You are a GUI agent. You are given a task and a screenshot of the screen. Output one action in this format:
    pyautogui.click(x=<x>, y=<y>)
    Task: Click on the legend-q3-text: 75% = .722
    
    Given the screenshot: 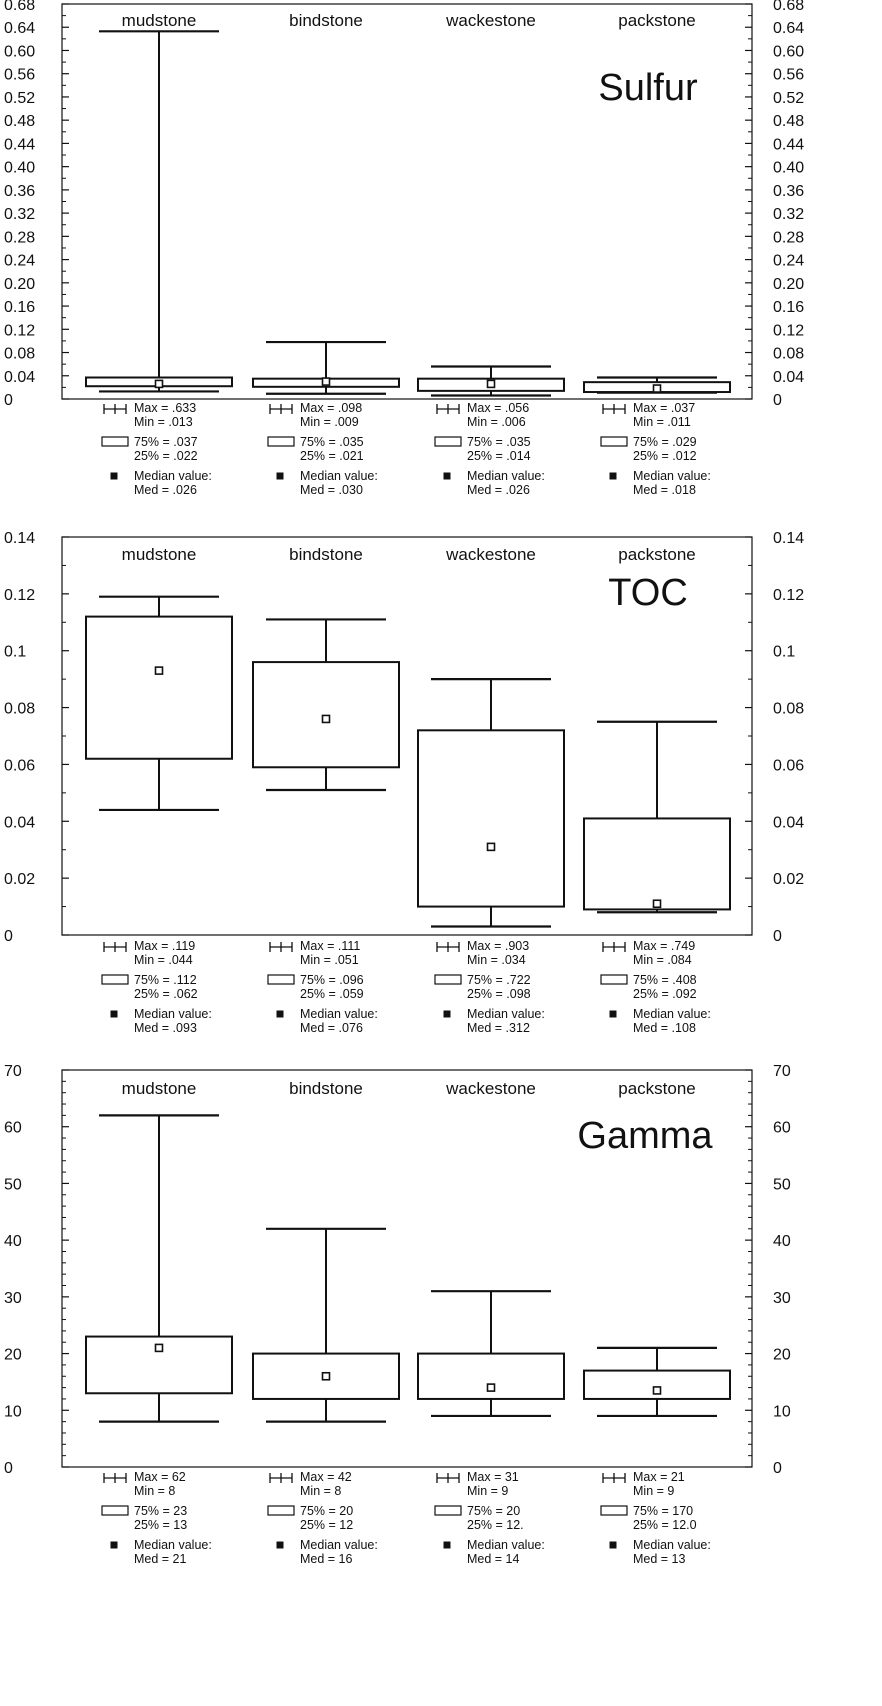 What is the action you would take?
    pyautogui.click(x=499, y=980)
    